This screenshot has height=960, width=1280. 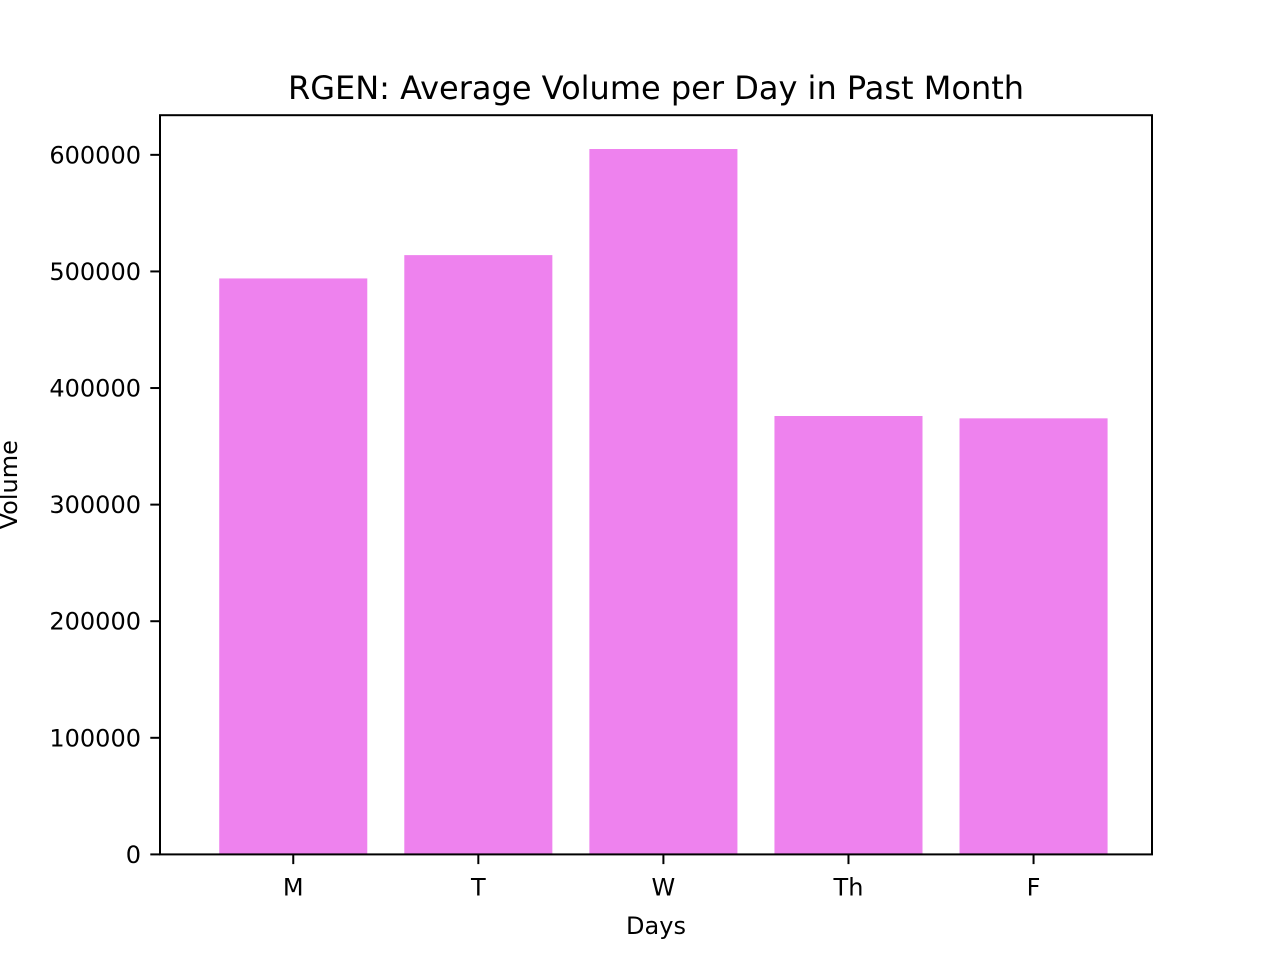 What do you see at coordinates (95, 389) in the screenshot?
I see `y-tick-label: 400000` at bounding box center [95, 389].